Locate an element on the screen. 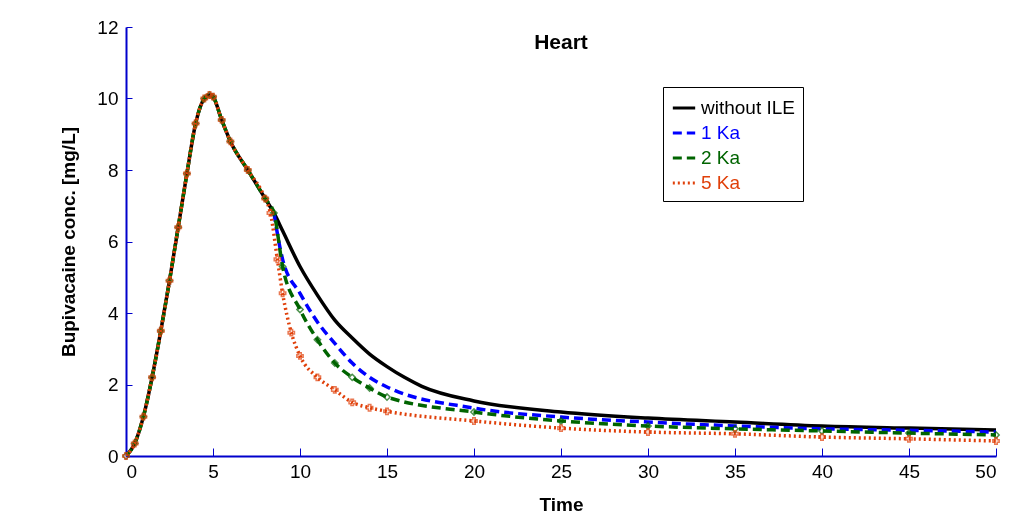 This screenshot has height=527, width=1013. legend-label: 2 Ka is located at coordinates (721, 157).